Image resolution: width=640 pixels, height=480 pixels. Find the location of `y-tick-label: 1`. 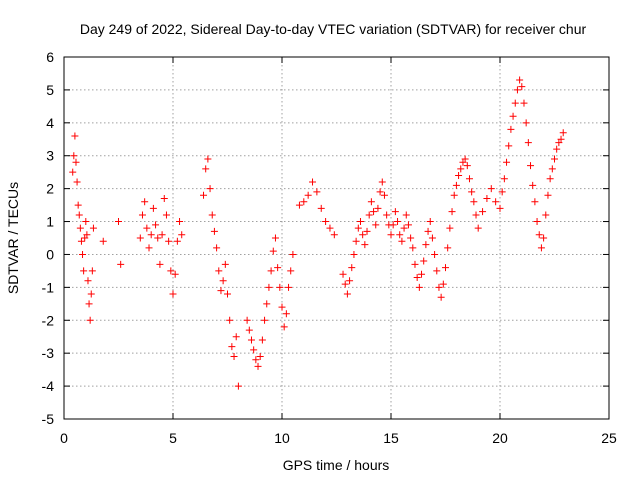

y-tick-label: 1 is located at coordinates (50, 222).